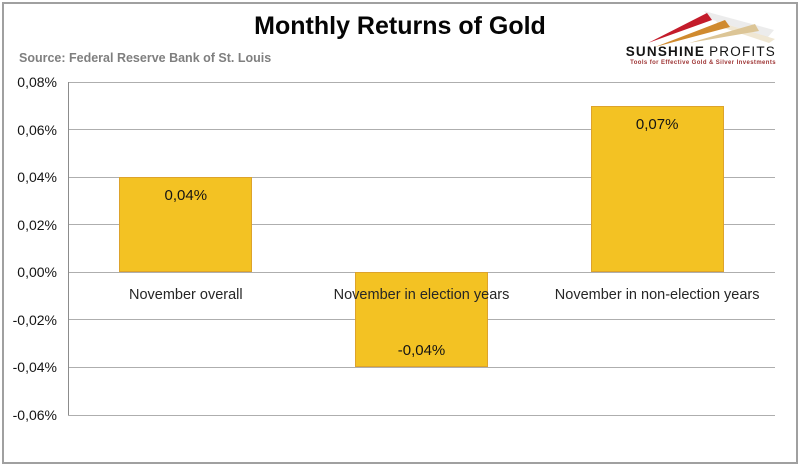  I want to click on y-axis-tick-label: 0,06%, so click(37, 129).